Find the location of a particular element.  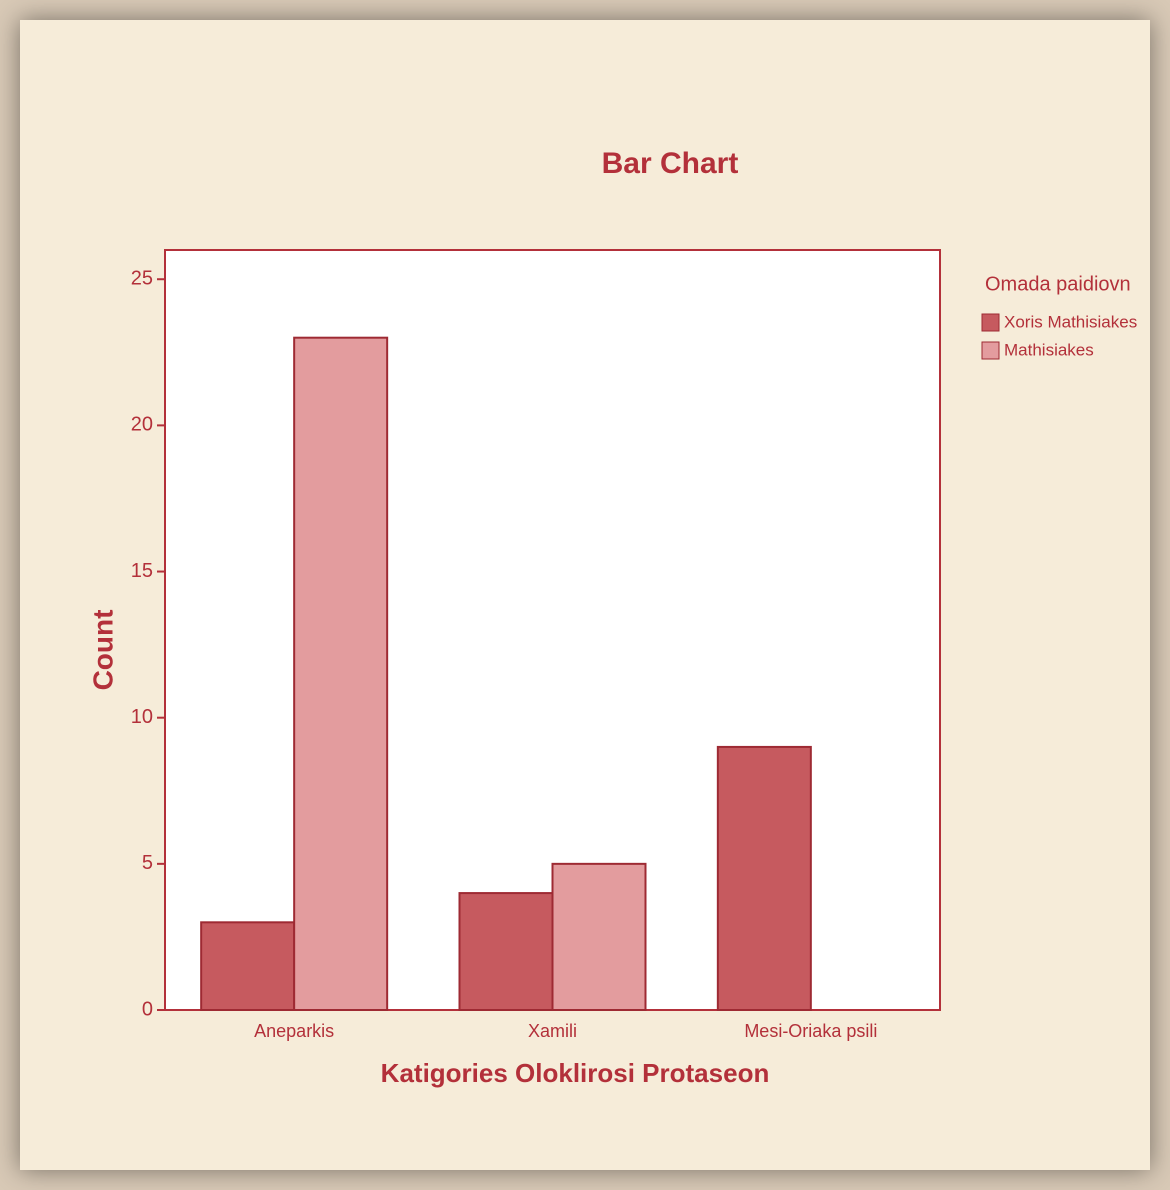

x-tick-label: Xamili is located at coordinates (552, 1031).